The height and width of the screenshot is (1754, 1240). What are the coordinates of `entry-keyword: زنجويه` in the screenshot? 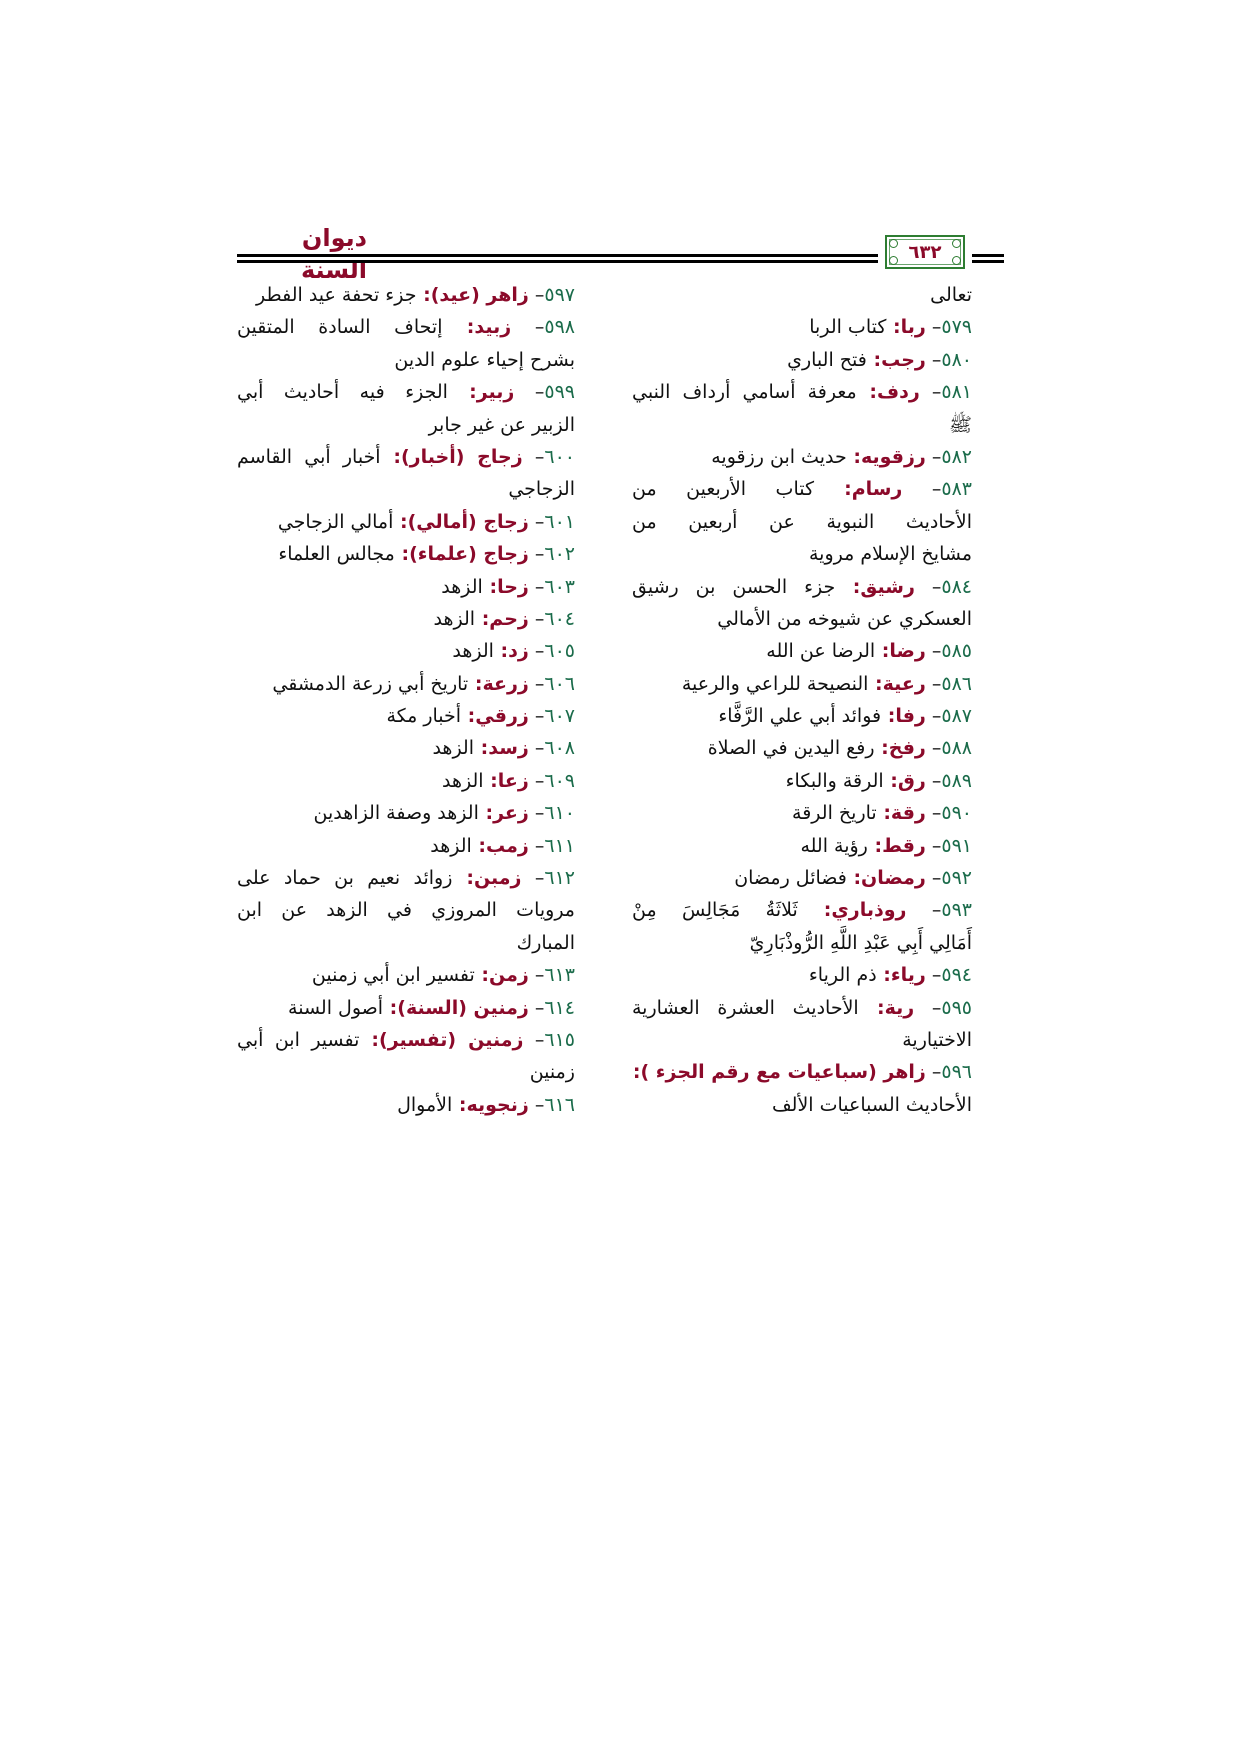 It's located at (497, 1104).